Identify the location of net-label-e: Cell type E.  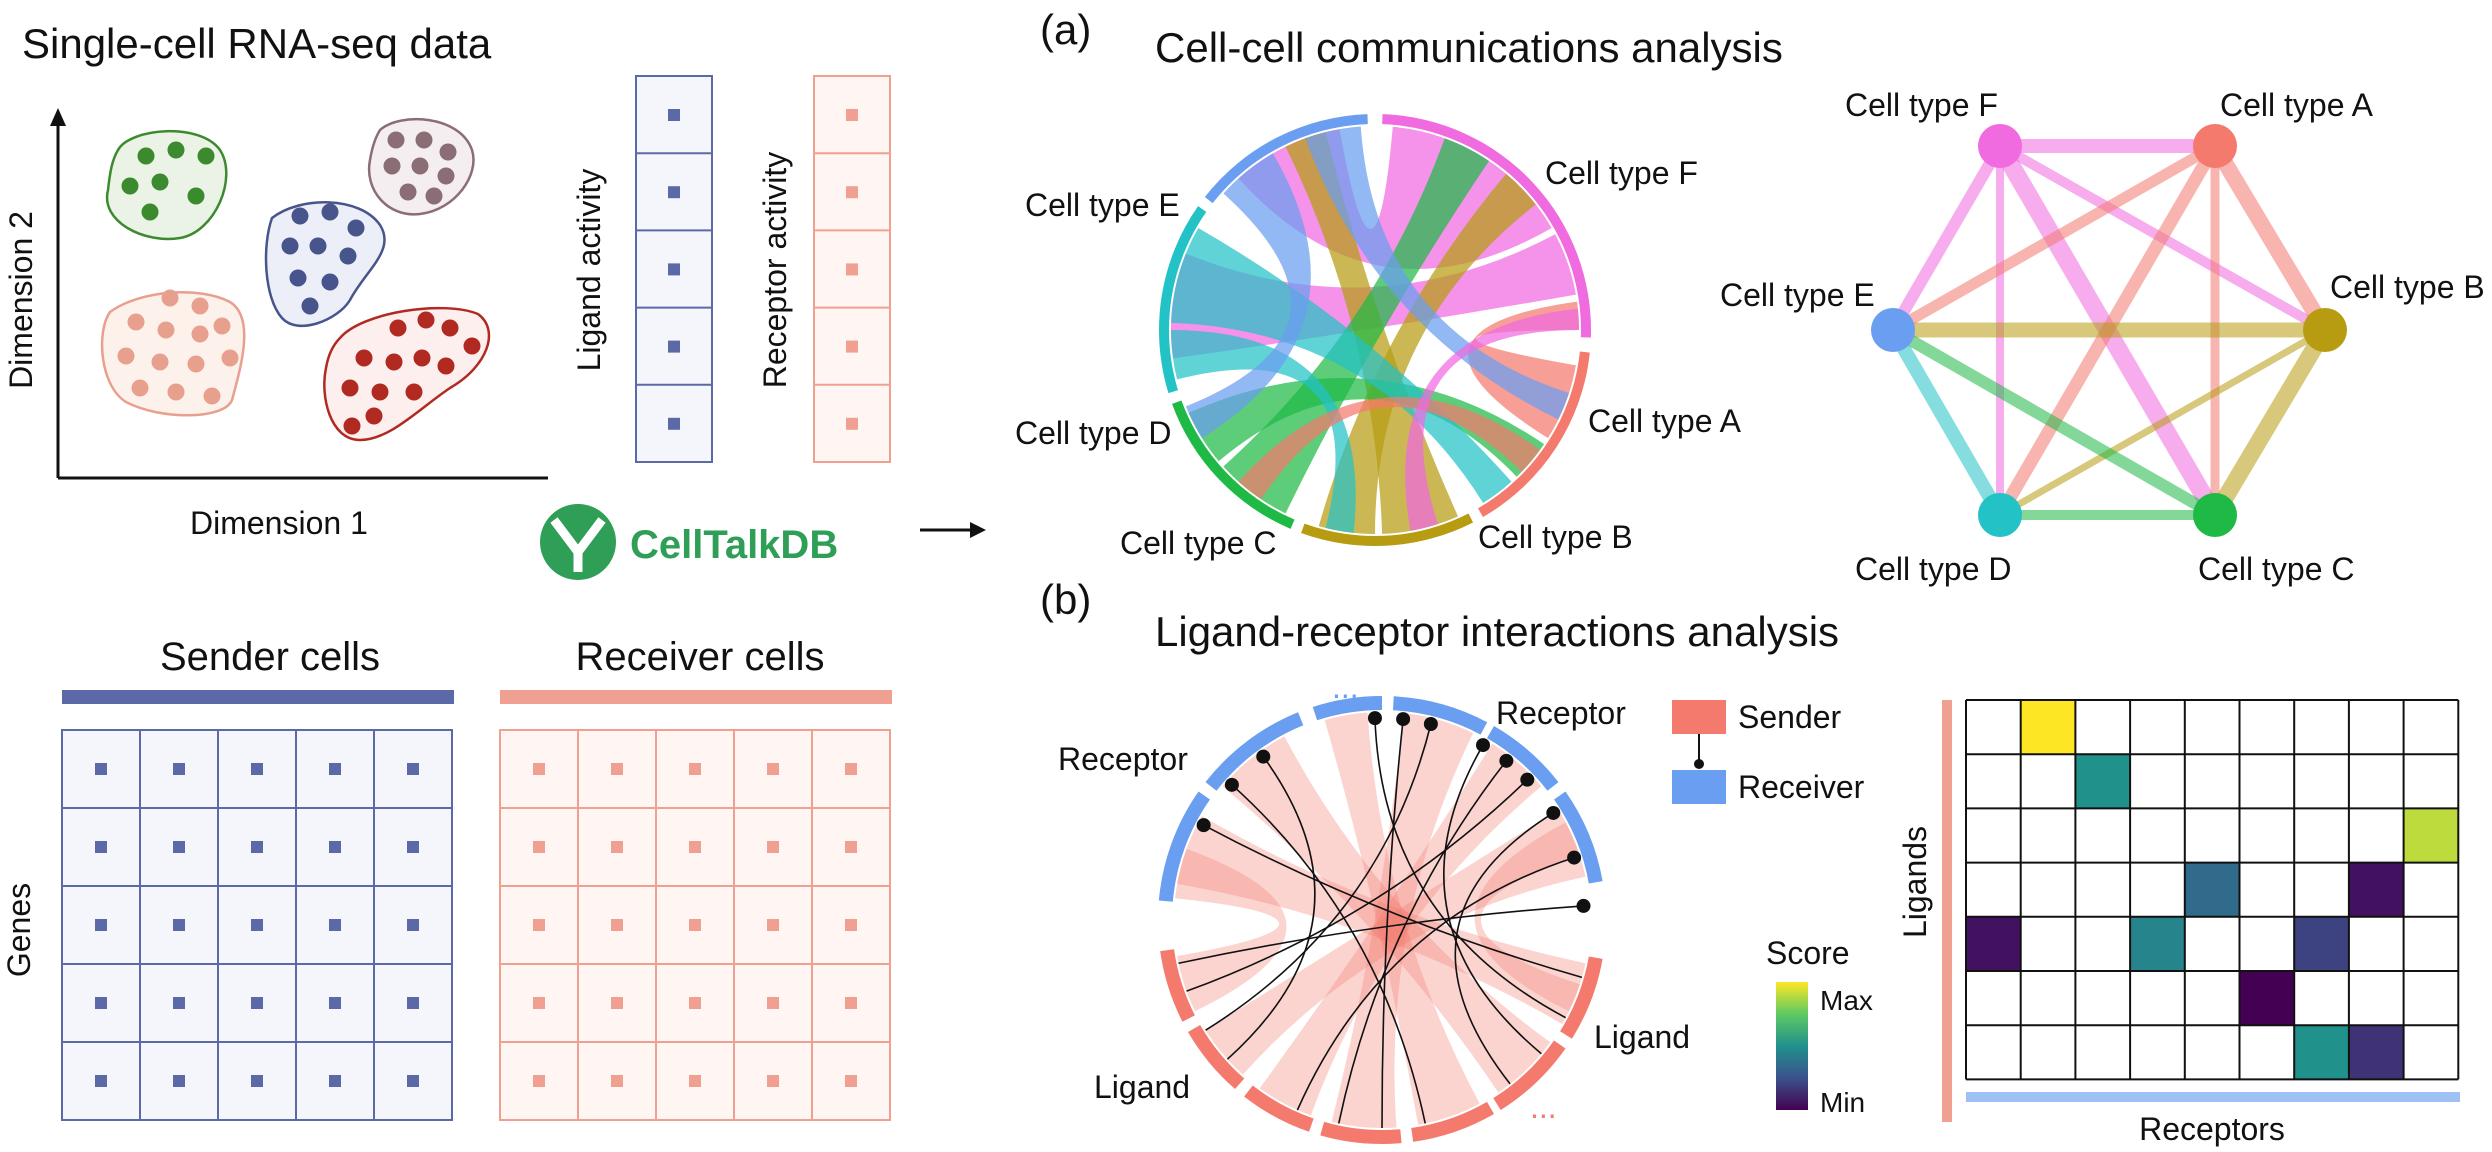
(1797, 295).